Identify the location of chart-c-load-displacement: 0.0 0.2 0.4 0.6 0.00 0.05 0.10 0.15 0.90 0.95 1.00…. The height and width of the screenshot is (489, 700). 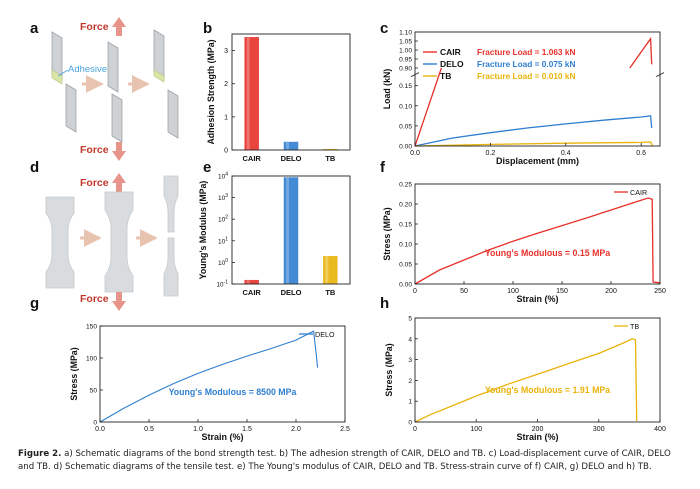
(523, 98).